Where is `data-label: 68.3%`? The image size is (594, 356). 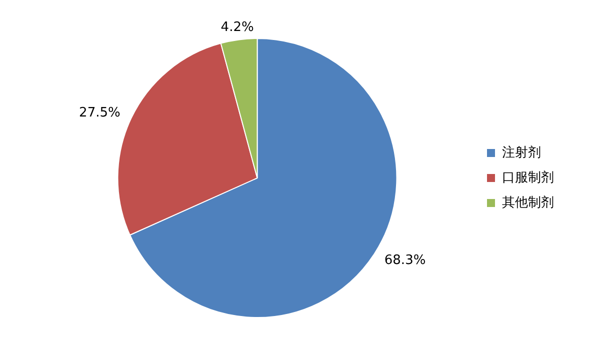
data-label: 68.3% is located at coordinates (405, 260).